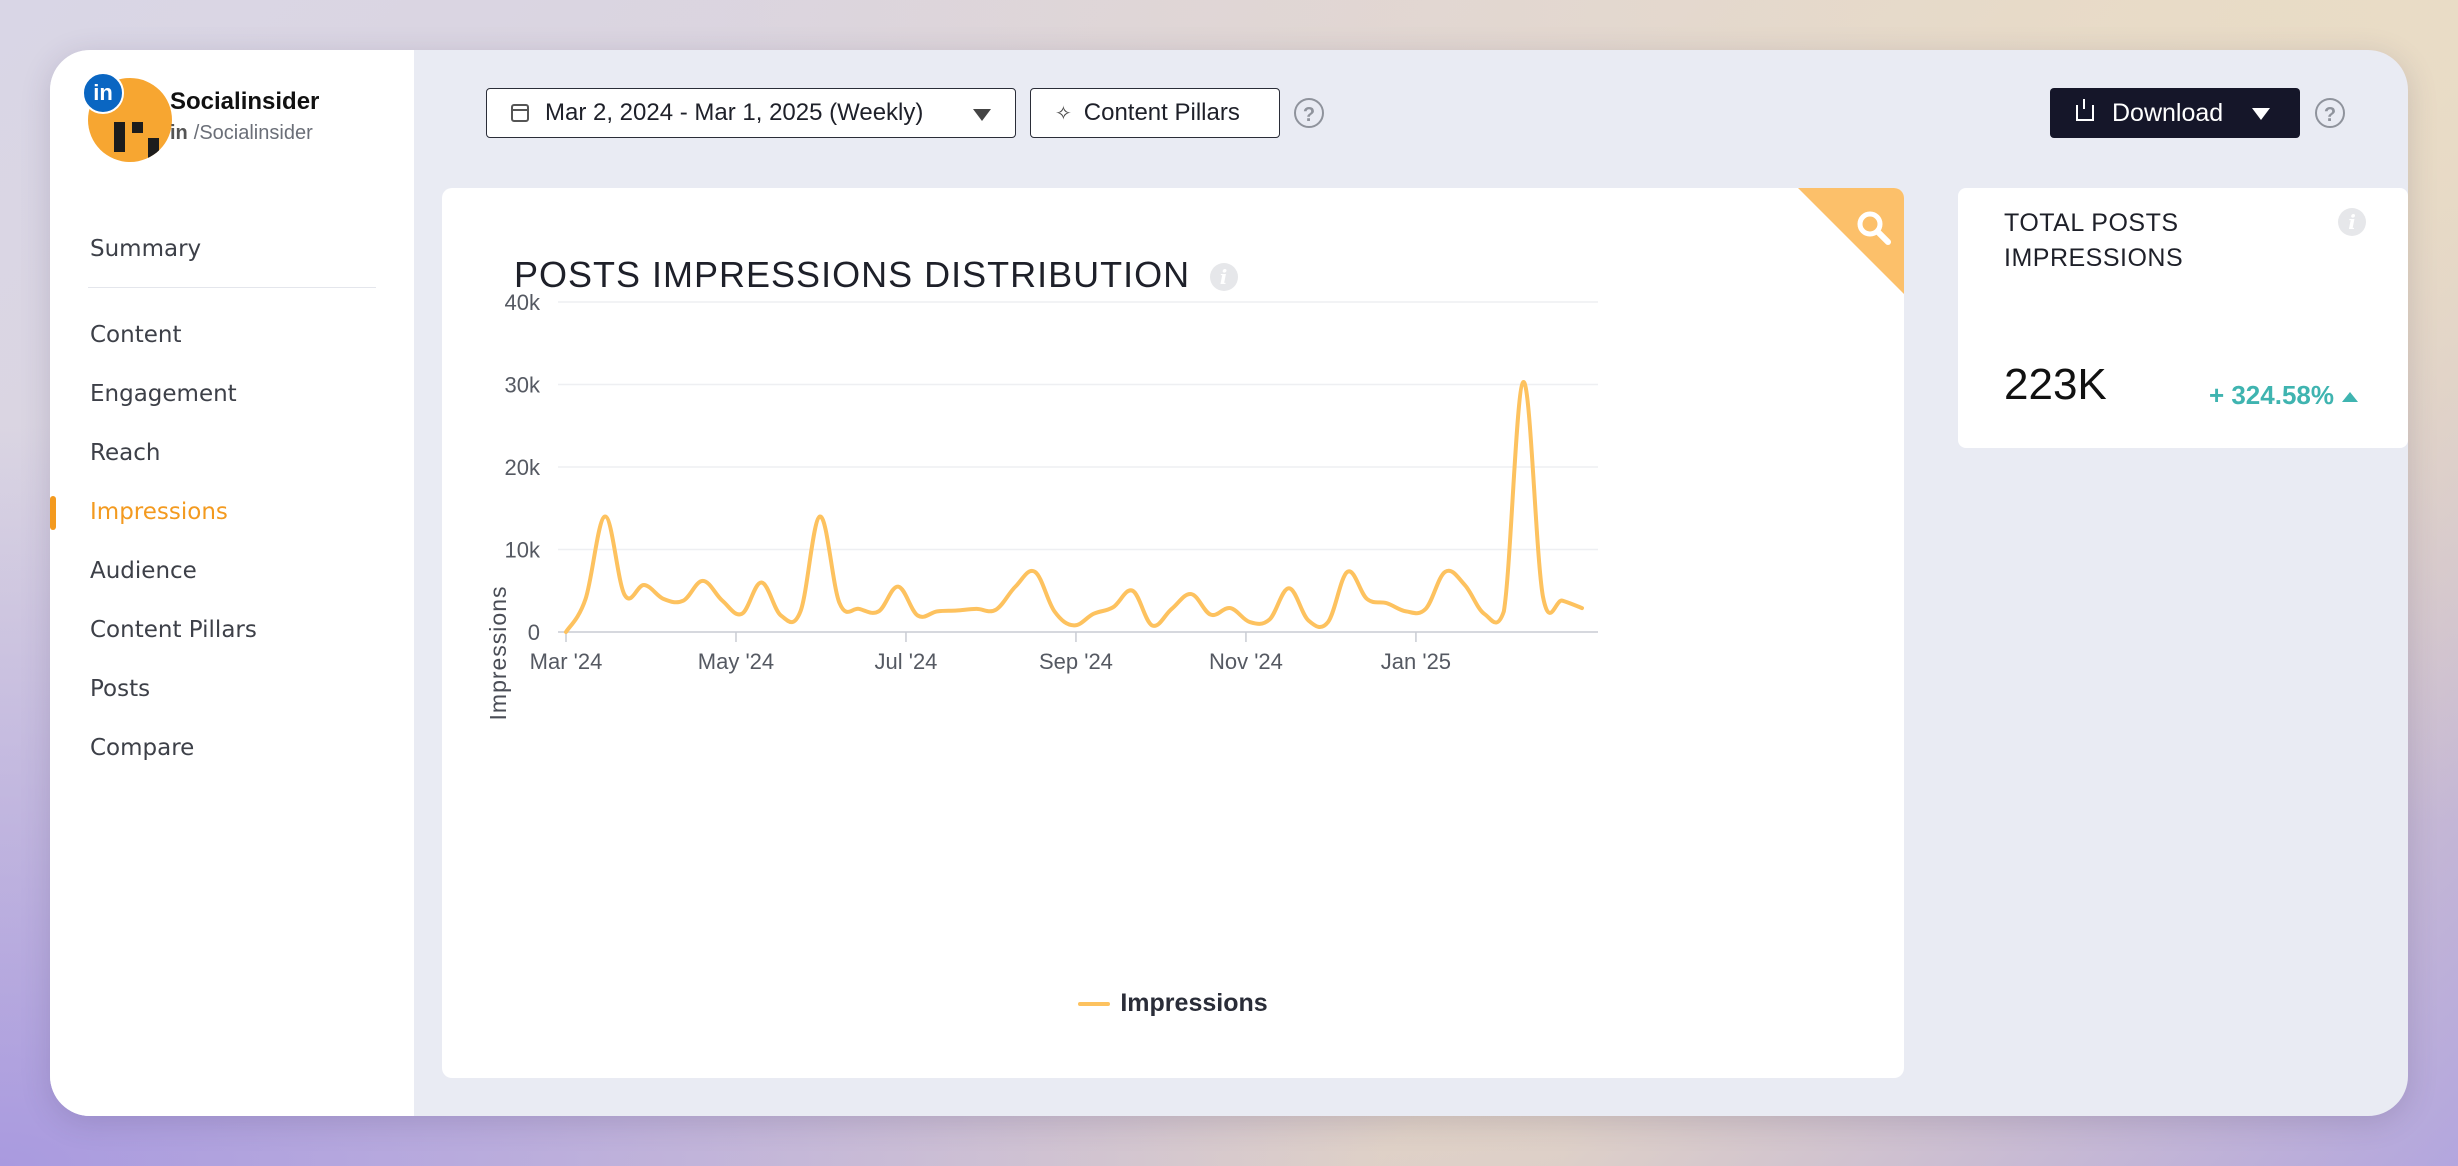 This screenshot has height=1166, width=2458. What do you see at coordinates (1063, 113) in the screenshot?
I see `sparkle-icon: ✧` at bounding box center [1063, 113].